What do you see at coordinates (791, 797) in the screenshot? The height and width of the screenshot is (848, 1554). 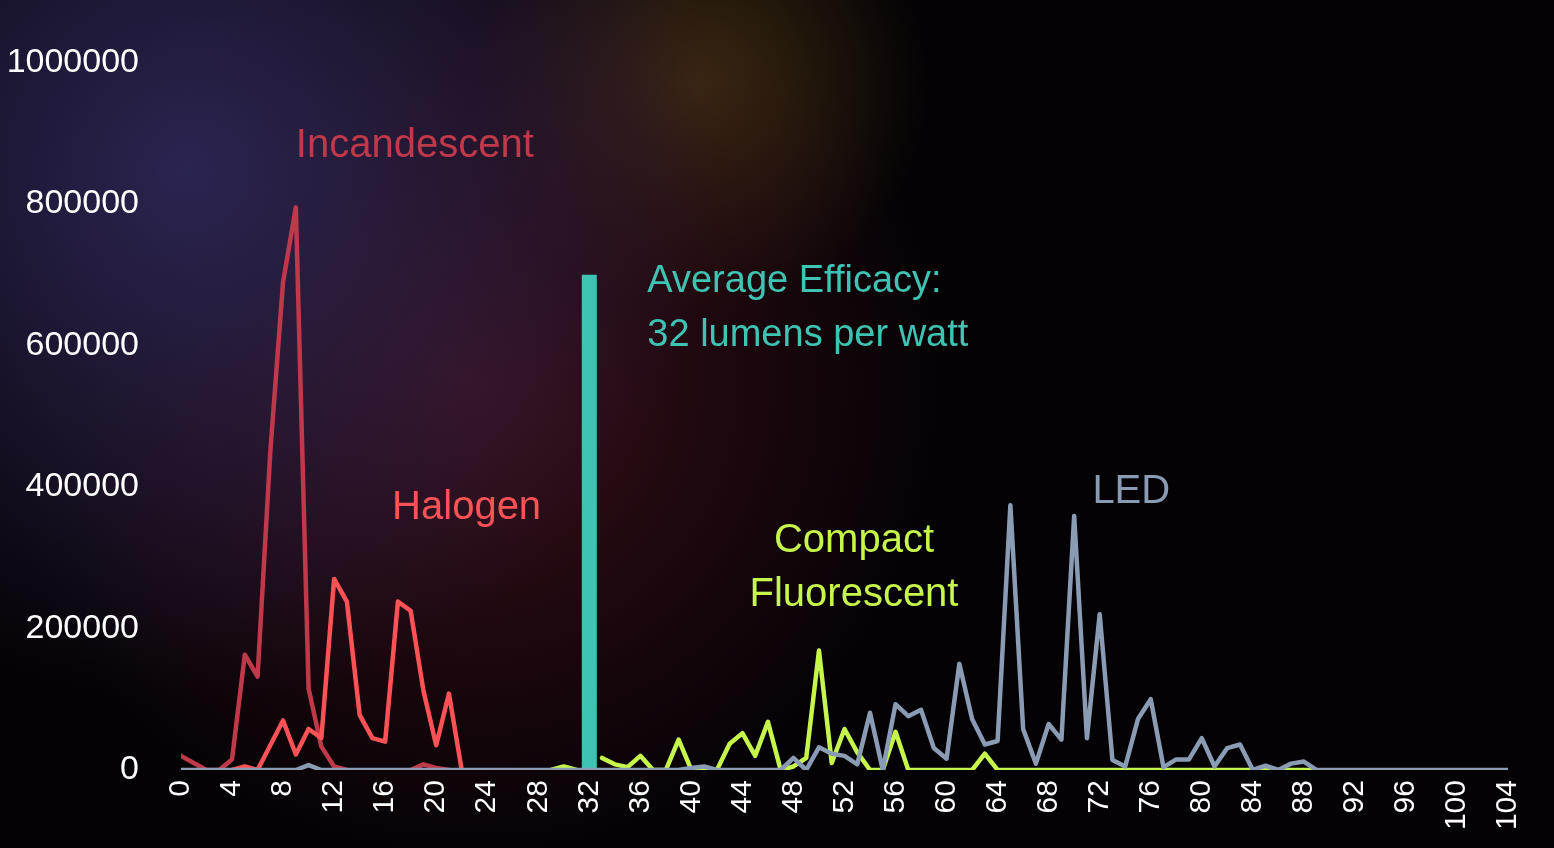 I see `x-tick-label: 48` at bounding box center [791, 797].